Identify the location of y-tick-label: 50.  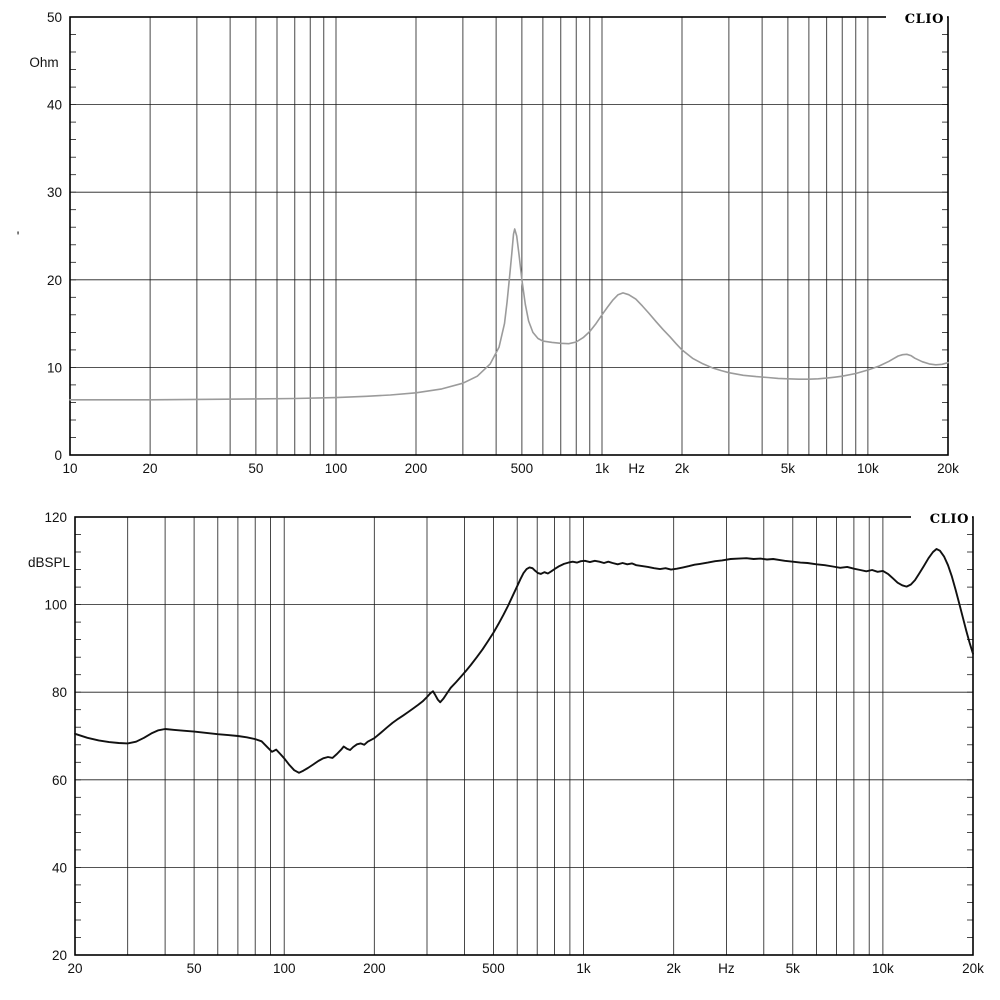
(54, 17).